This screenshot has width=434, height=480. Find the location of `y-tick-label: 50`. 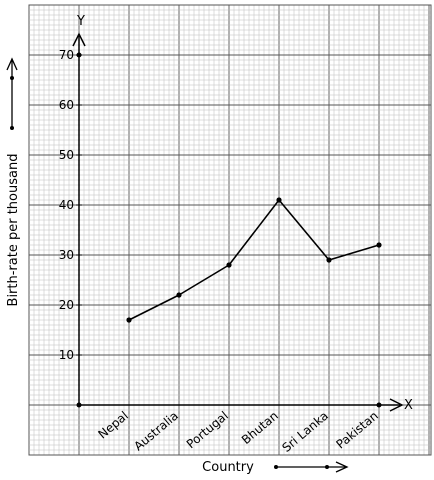

y-tick-label: 50 is located at coordinates (66, 155).